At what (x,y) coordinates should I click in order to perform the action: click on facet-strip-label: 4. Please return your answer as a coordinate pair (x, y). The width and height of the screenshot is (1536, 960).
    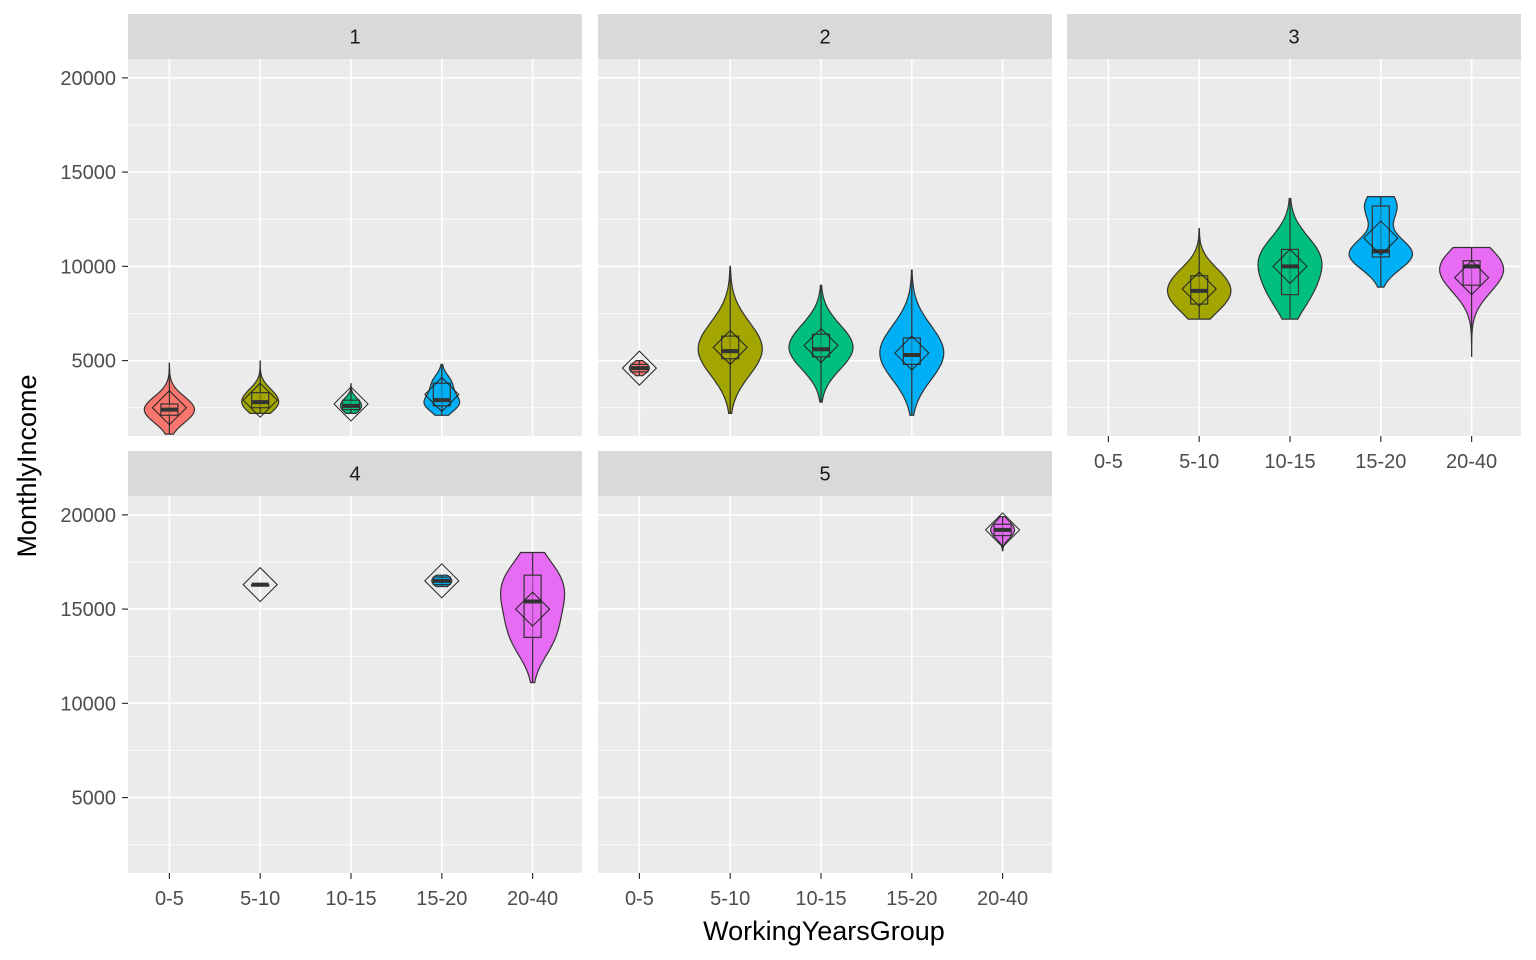
    Looking at the image, I should click on (354, 475).